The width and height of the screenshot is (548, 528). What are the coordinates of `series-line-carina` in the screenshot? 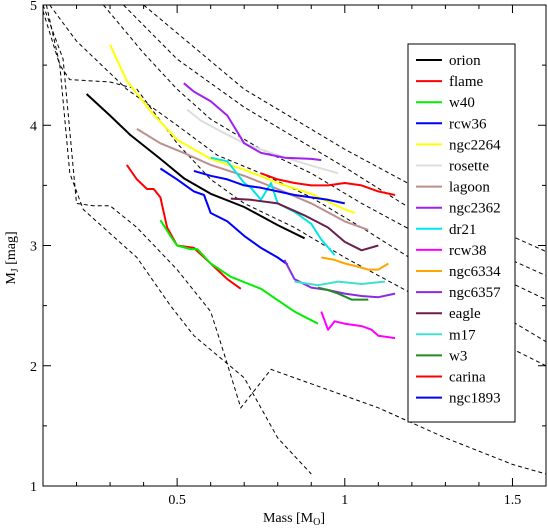 It's located at (328, 184).